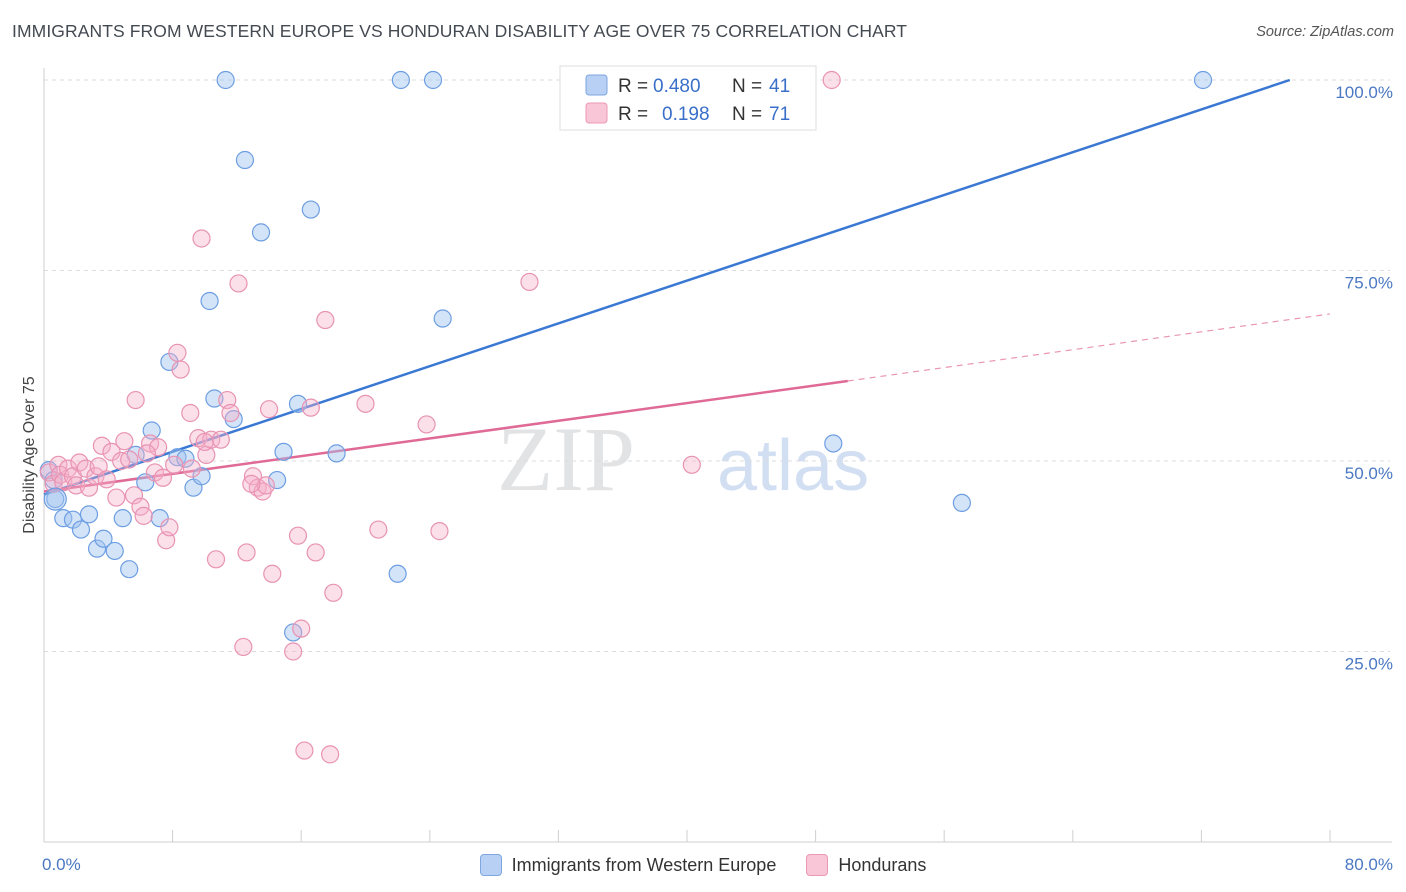  I want to click on legend-r-label-pink: R =, so click(633, 114).